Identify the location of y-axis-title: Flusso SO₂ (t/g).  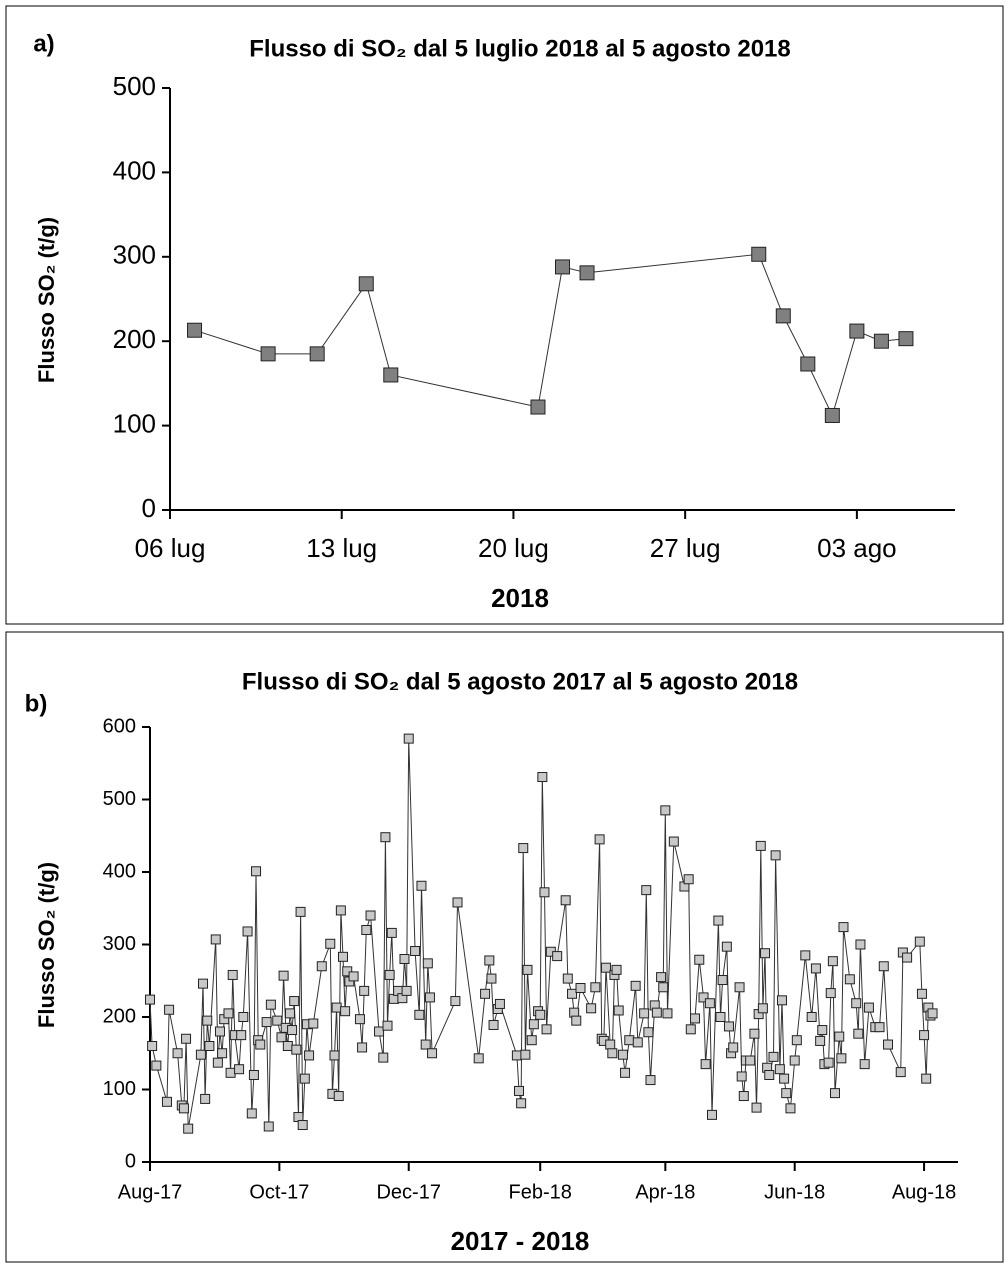
(46, 300).